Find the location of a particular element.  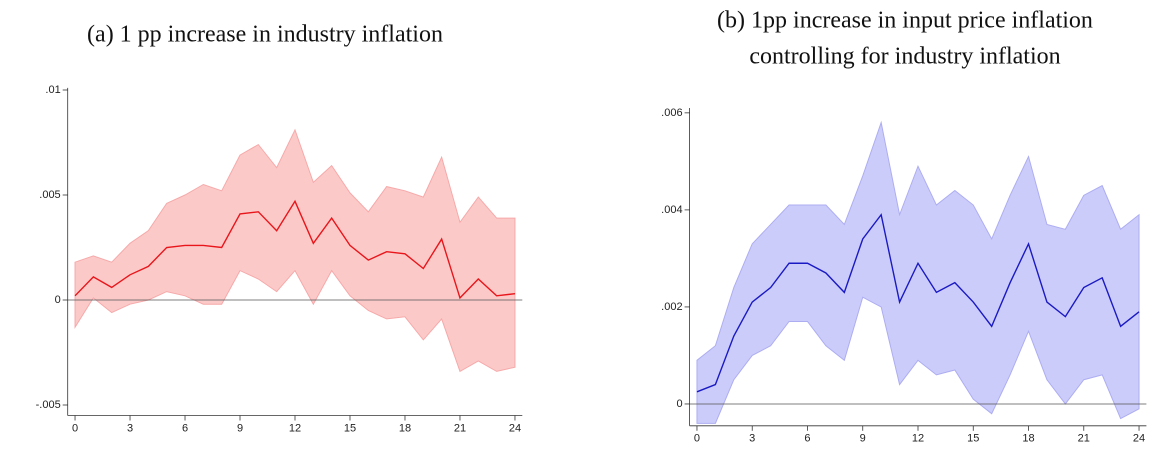

chart-title: controlling for industry inflation is located at coordinates (904, 57).